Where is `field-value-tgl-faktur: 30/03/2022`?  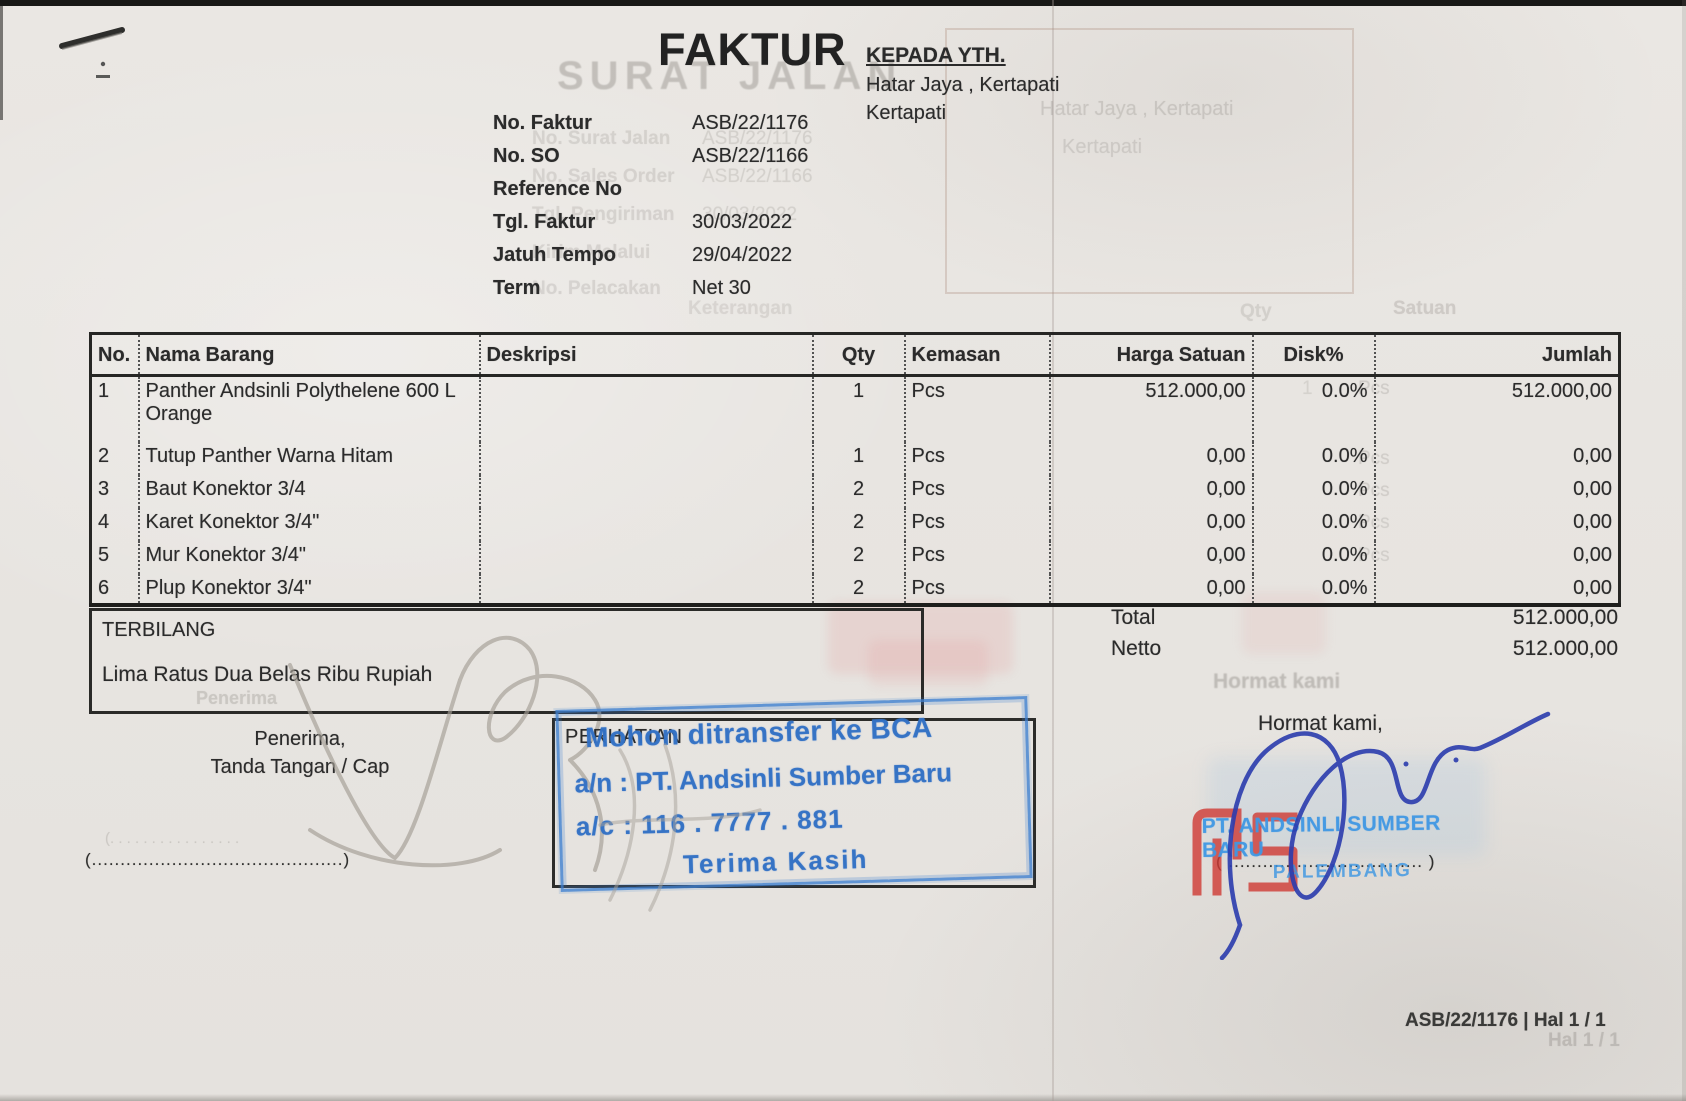
field-value-tgl-faktur: 30/03/2022 is located at coordinates (742, 222).